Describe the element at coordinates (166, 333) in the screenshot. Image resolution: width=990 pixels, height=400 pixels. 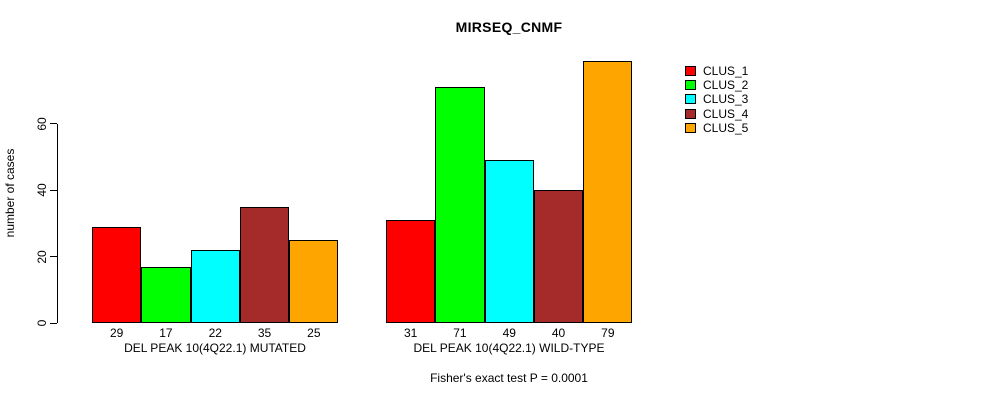
I see `bar-value-label: 17` at that location.